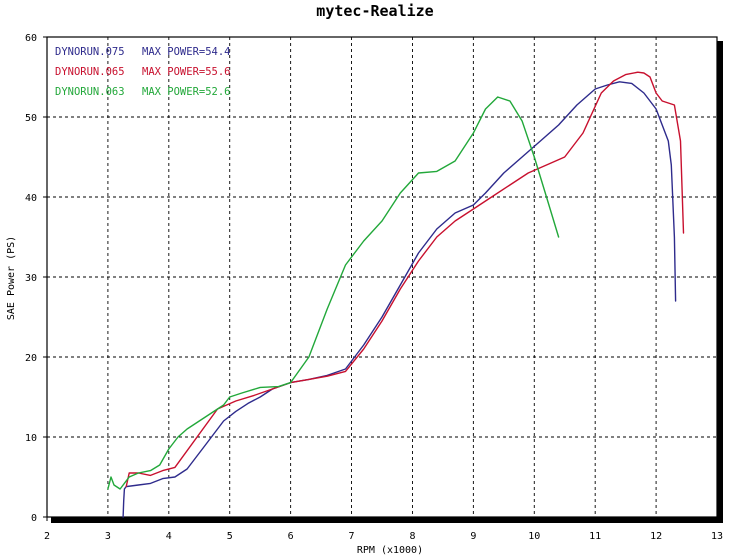 The width and height of the screenshot is (750, 557). What do you see at coordinates (412, 536) in the screenshot?
I see `x-tick-label: 8` at bounding box center [412, 536].